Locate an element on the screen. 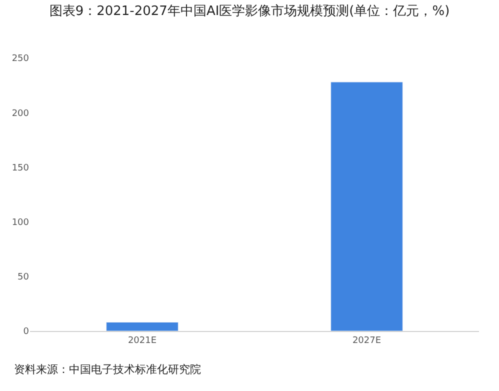 The width and height of the screenshot is (499, 391). y-tick-label: 250 is located at coordinates (21, 59).